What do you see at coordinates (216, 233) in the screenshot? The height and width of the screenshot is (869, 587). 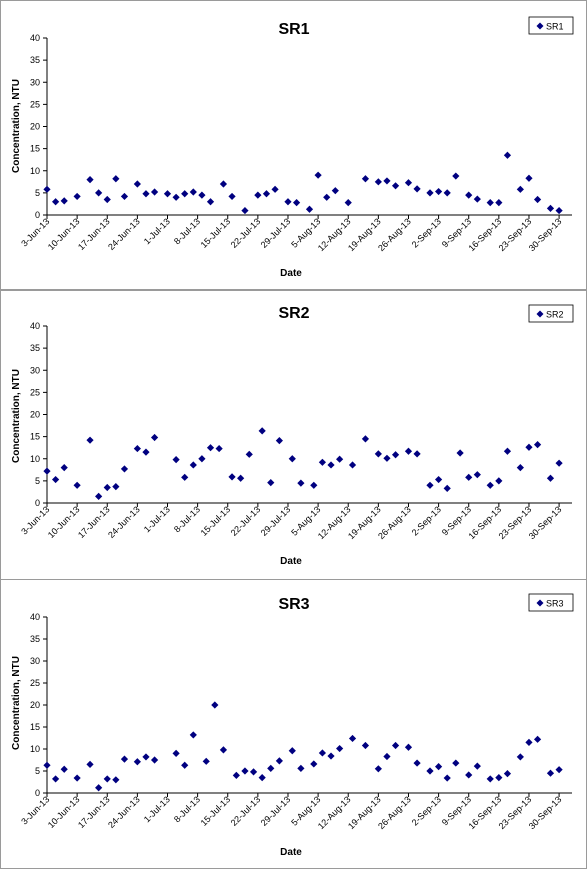 I see `x-tick-label: 15-Jul-13` at bounding box center [216, 233].